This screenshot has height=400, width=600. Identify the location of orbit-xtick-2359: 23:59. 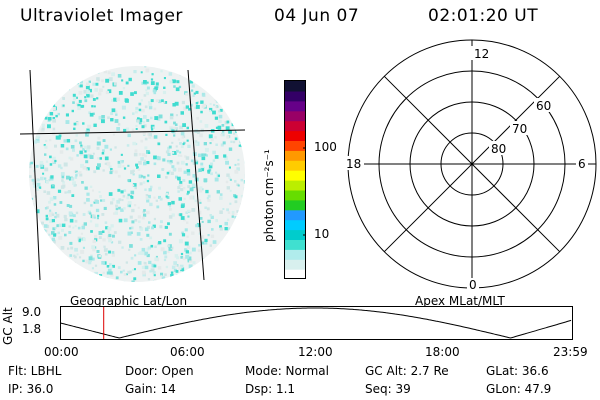
(570, 352).